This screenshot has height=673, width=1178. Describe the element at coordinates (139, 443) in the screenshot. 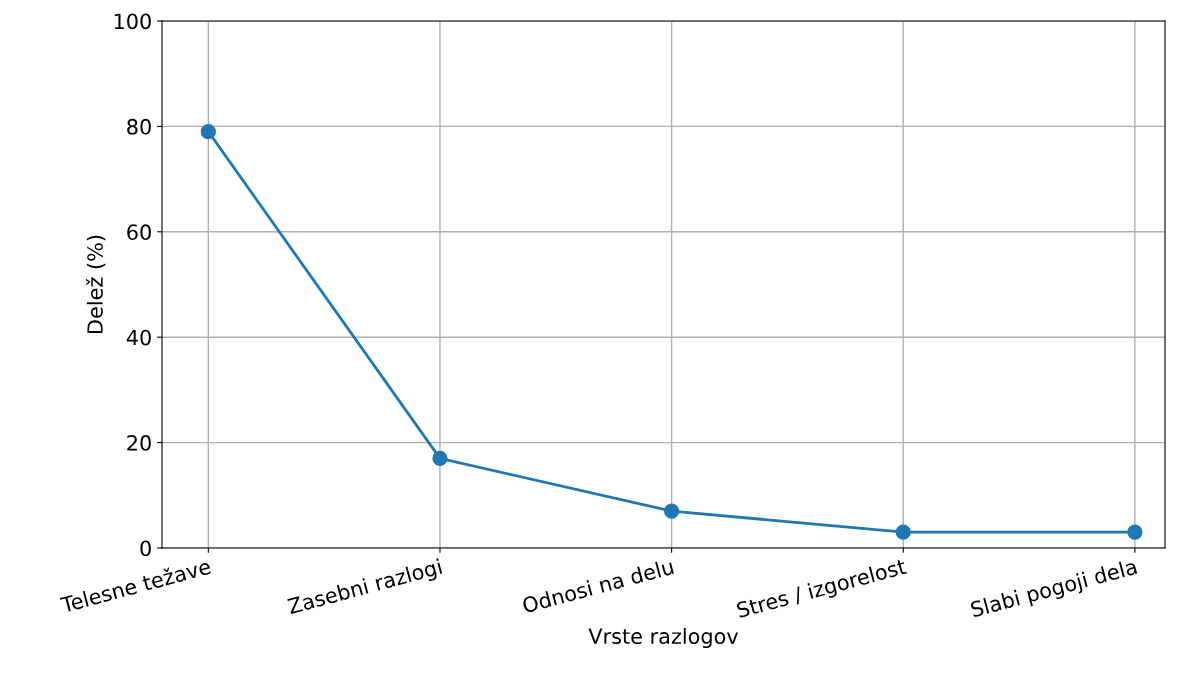

I see `y-tick-label: 20` at that location.